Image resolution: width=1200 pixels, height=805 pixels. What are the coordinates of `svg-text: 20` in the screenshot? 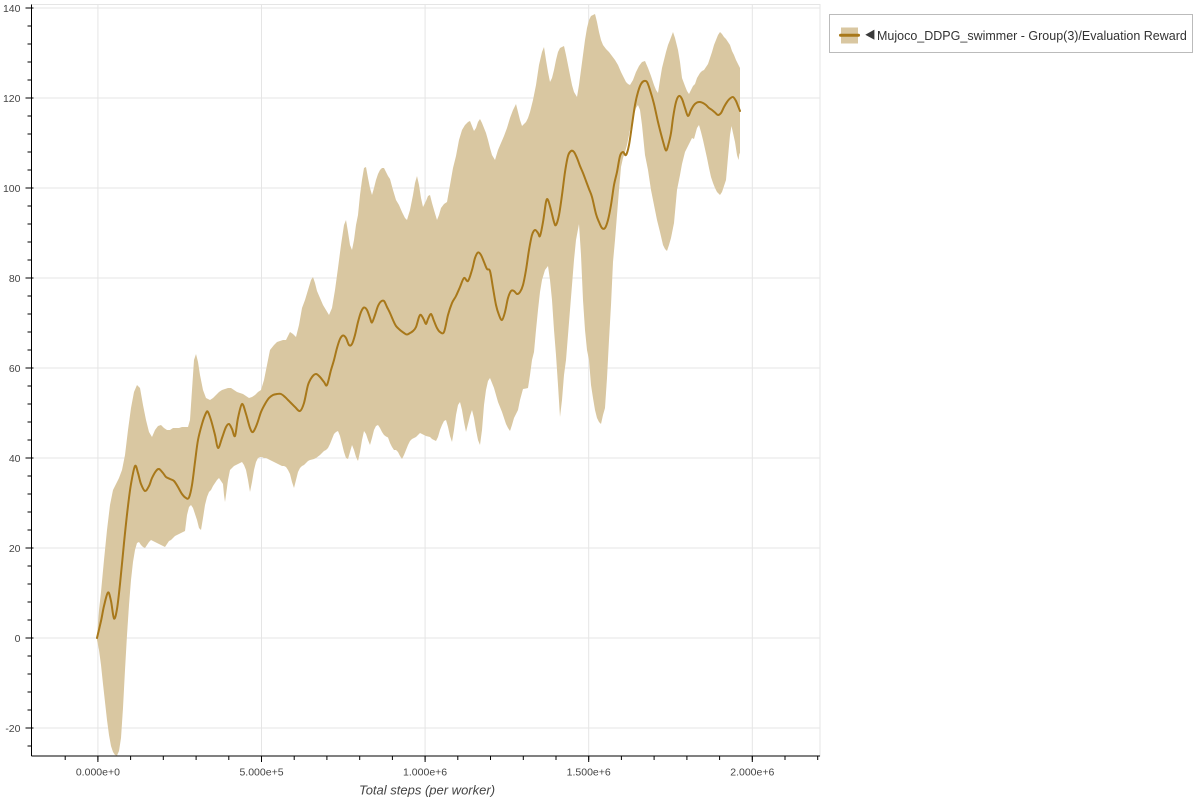 It's located at (15, 549).